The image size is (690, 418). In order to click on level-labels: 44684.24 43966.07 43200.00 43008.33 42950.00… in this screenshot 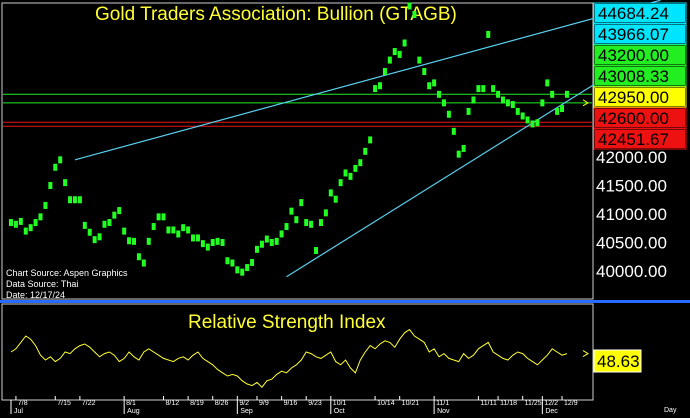, I will do `click(634, 76)`.